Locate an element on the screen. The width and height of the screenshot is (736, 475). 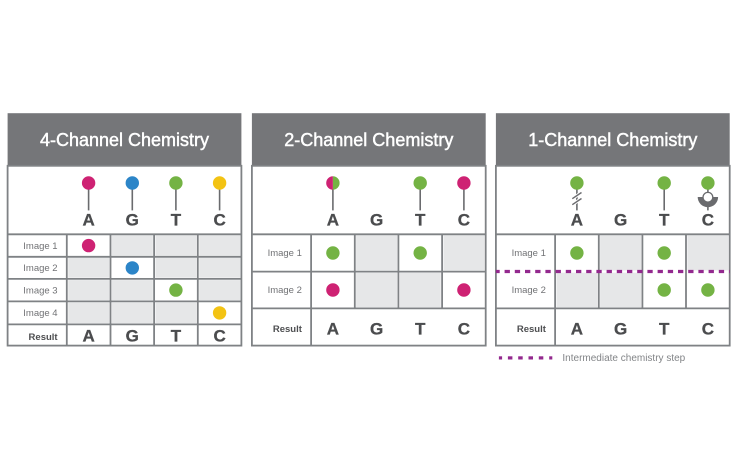
svg-text: 4-Channel Chemistry is located at coordinates (124, 140).